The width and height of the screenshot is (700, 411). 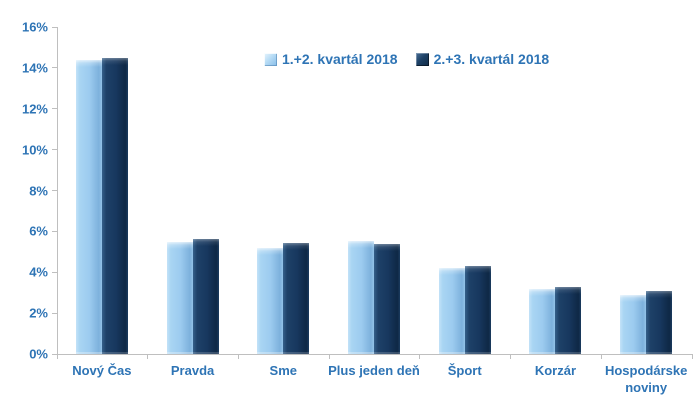 What do you see at coordinates (406, 59) in the screenshot?
I see `legend: 1.+2. kvartál 2018 2.+3. kvartál 2018` at bounding box center [406, 59].